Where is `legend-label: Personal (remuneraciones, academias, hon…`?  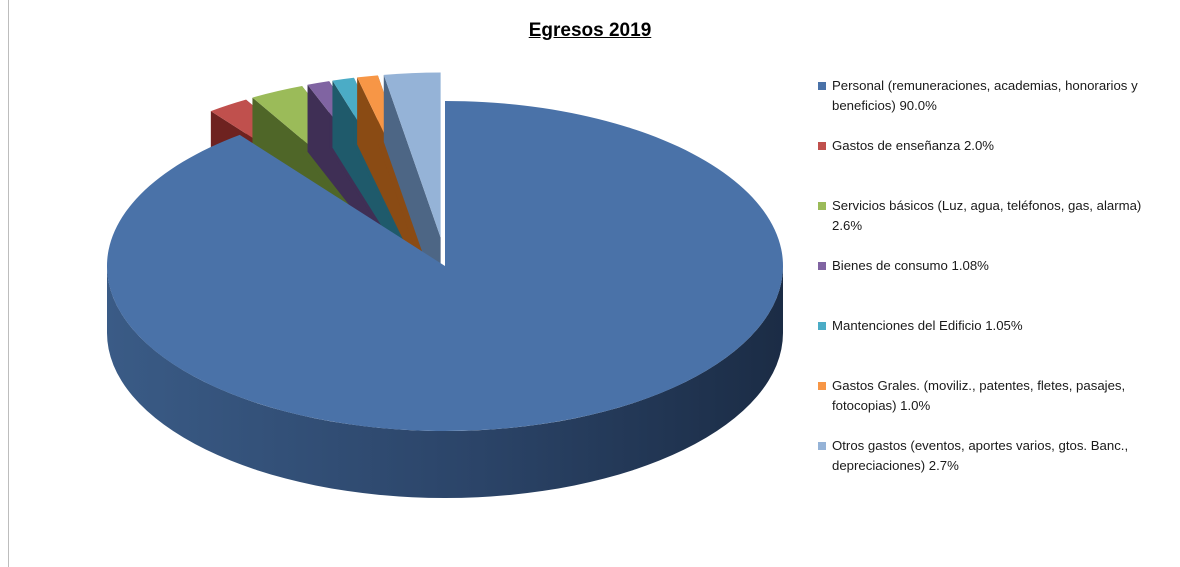 legend-label: Personal (remuneraciones, academias, hon… is located at coordinates (985, 95).